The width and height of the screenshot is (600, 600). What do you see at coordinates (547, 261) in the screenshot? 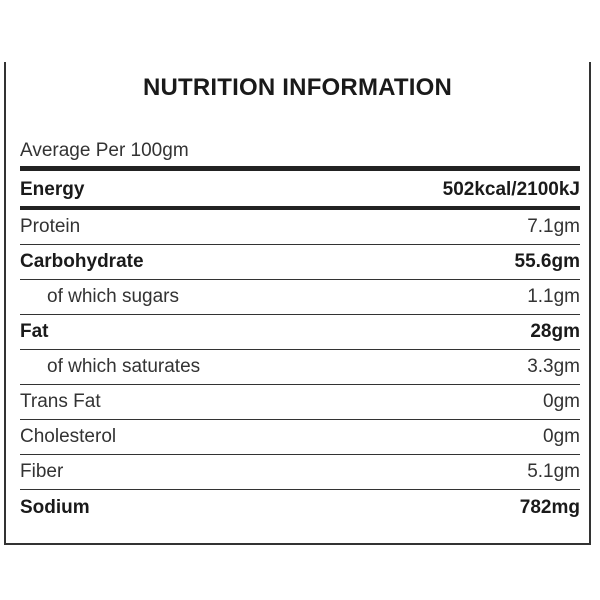
I see `nutrient-value: 55.6gm` at bounding box center [547, 261].